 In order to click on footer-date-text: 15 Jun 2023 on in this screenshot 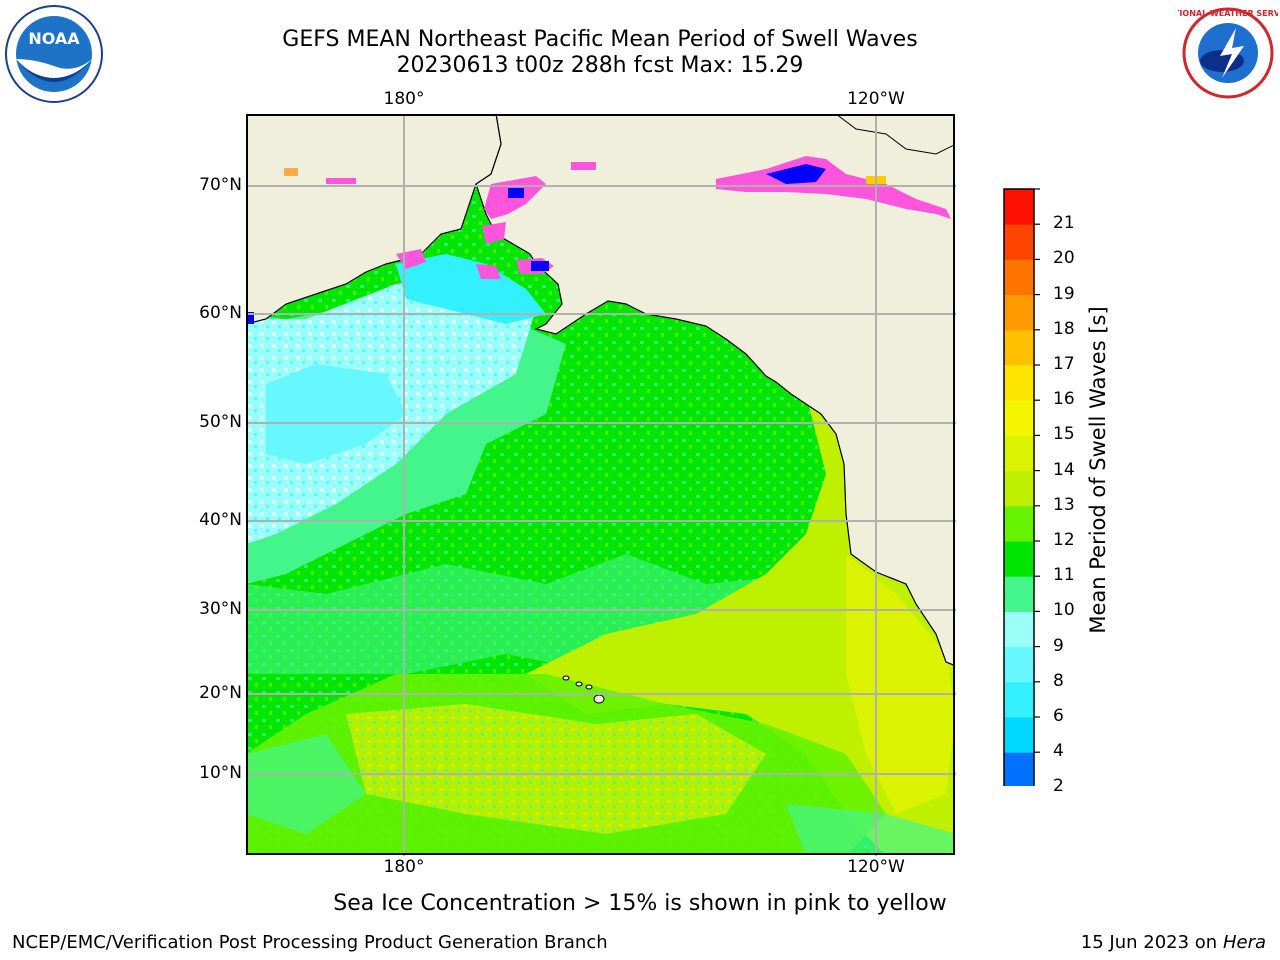, I will do `click(1149, 942)`.